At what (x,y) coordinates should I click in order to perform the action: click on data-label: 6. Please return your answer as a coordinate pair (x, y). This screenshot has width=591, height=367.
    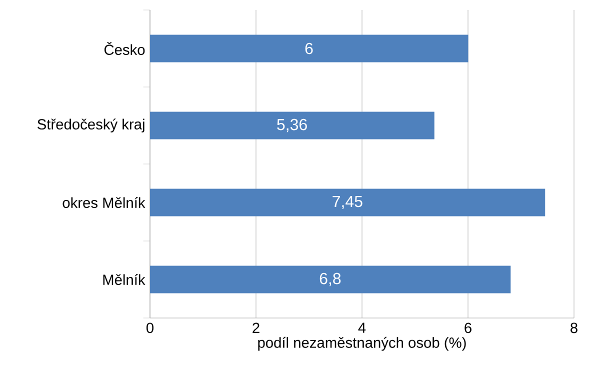
    Looking at the image, I should click on (309, 48).